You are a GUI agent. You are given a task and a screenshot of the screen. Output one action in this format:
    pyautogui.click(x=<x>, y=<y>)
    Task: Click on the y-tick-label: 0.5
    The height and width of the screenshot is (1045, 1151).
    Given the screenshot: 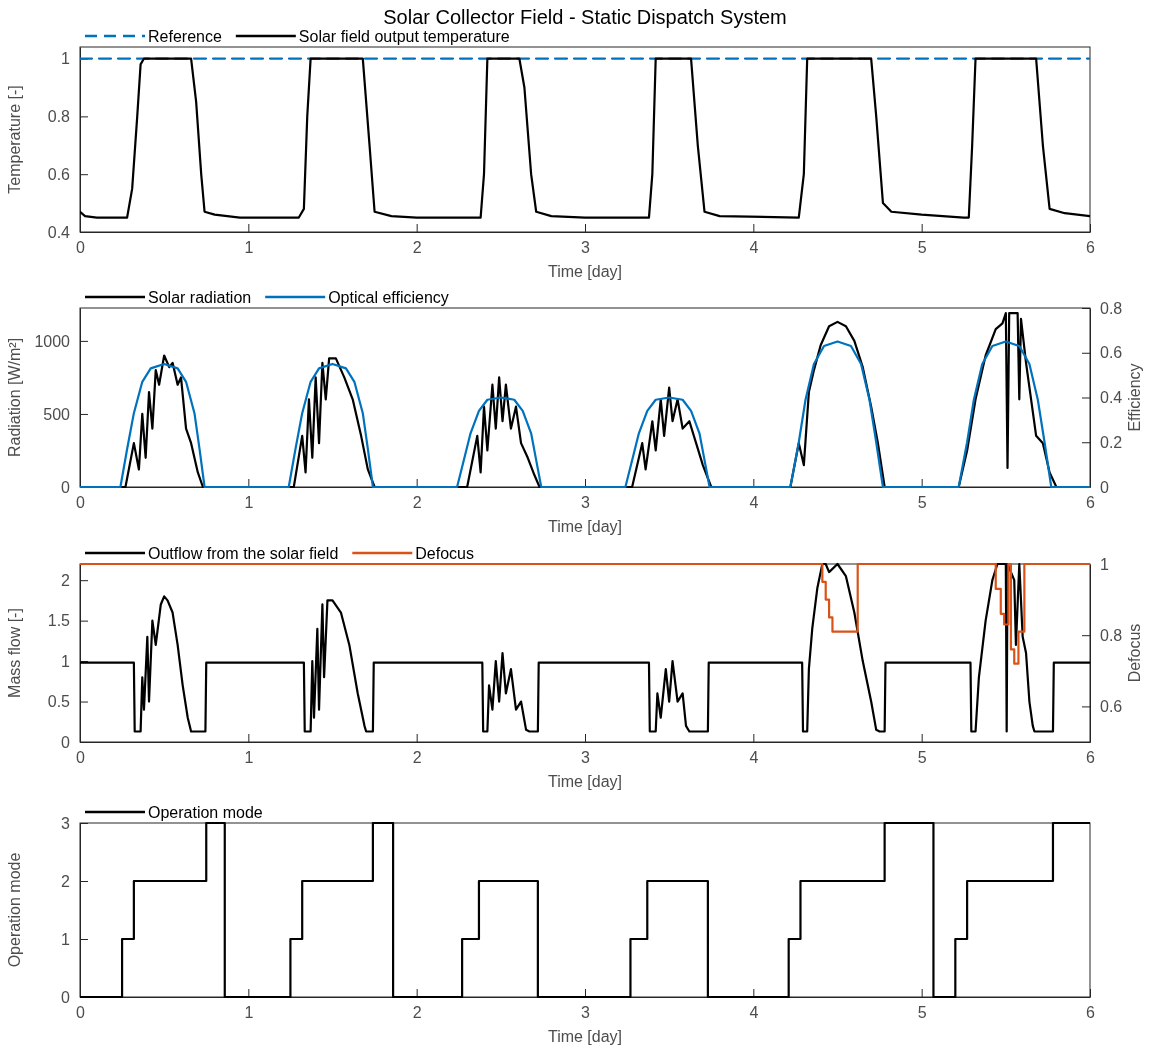 What is the action you would take?
    pyautogui.click(x=59, y=702)
    